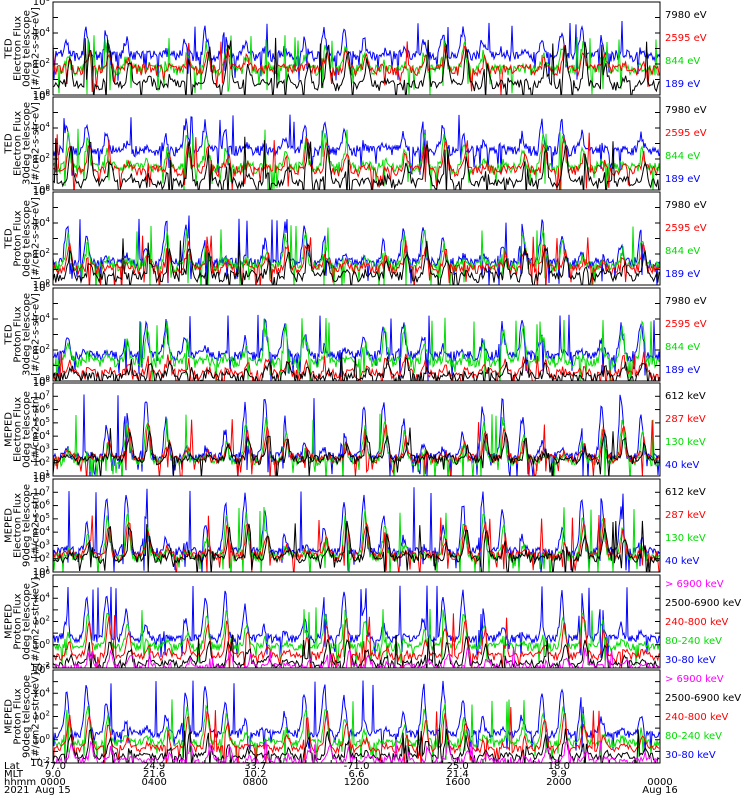  What do you see at coordinates (40, 762) in the screenshot?
I see `y-tick-label: 10⁻²` at bounding box center [40, 762].